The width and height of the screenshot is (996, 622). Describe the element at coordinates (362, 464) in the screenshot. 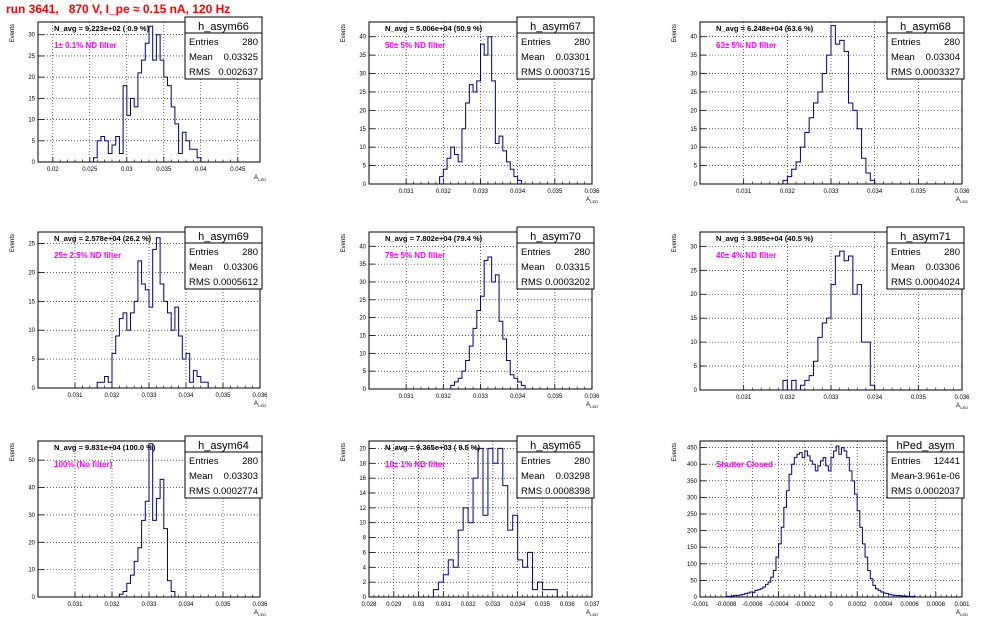

I see `y-tick-label: 18` at that location.